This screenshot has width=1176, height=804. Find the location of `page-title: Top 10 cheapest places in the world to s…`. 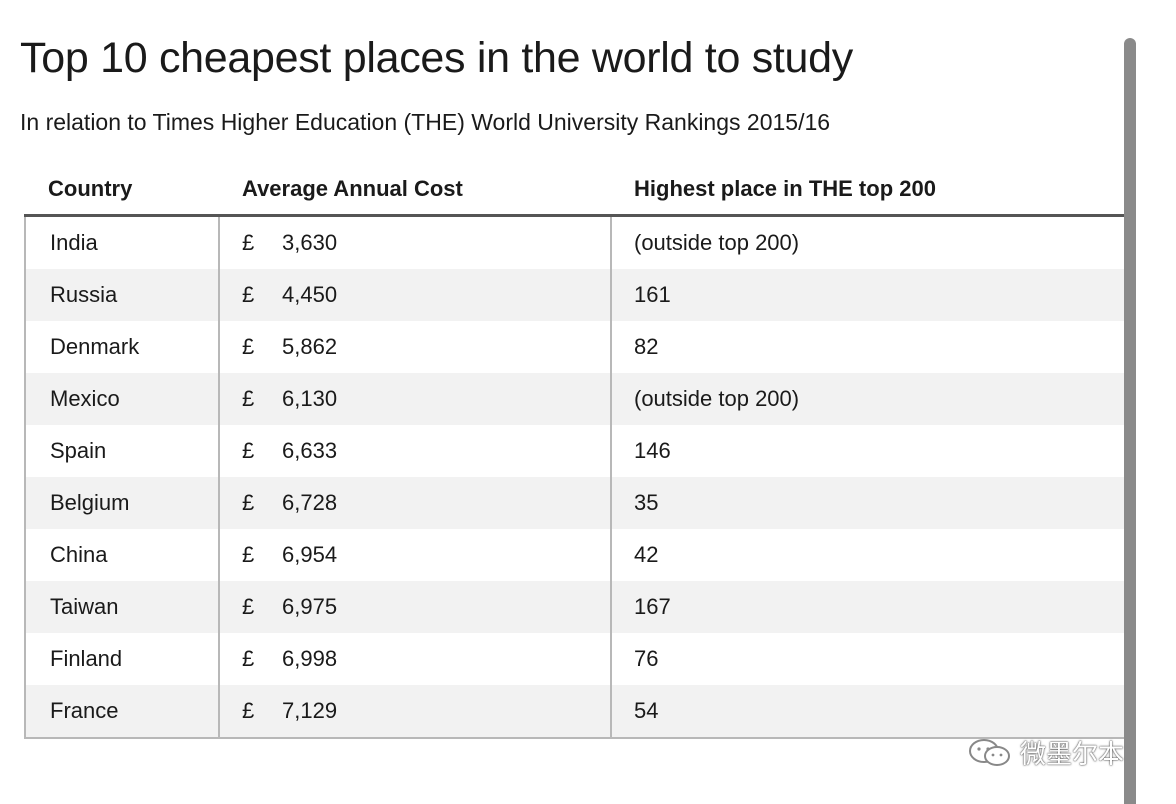

page-title: Top 10 cheapest places in the world to s… is located at coordinates (436, 58).